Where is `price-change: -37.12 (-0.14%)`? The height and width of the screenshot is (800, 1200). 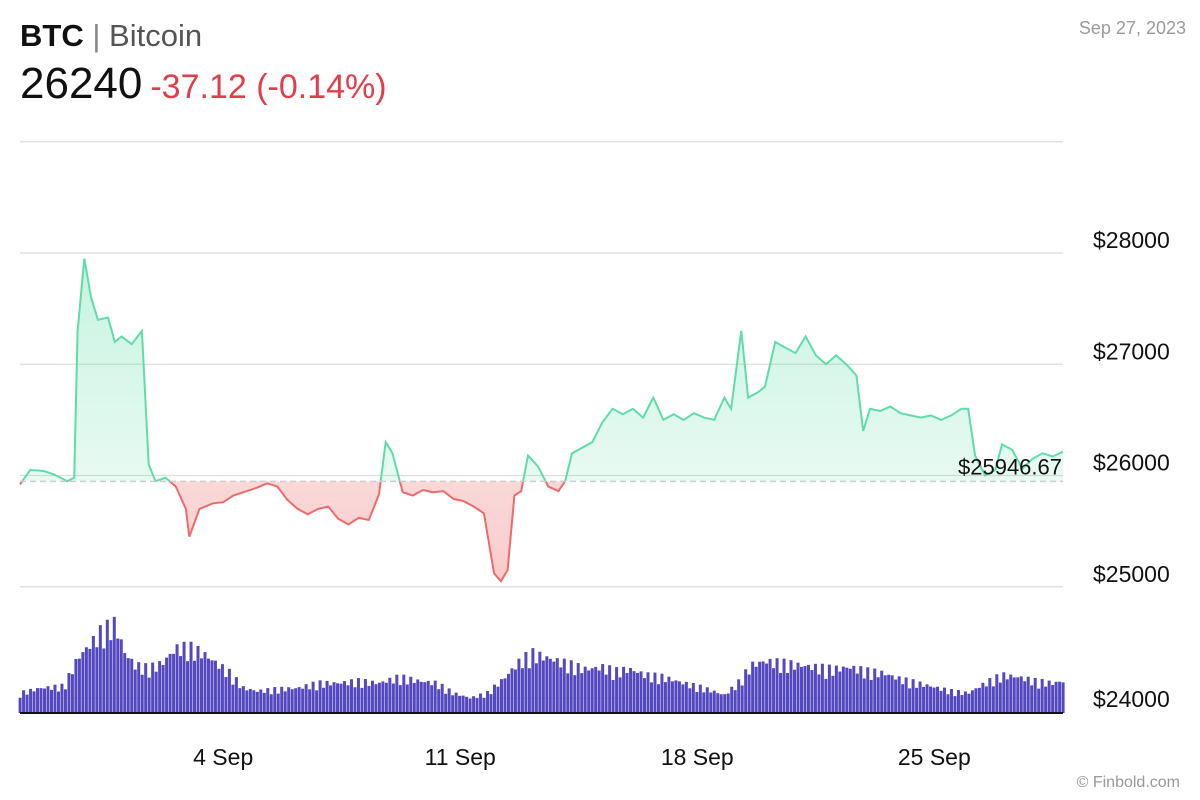 price-change: -37.12 (-0.14%) is located at coordinates (268, 87).